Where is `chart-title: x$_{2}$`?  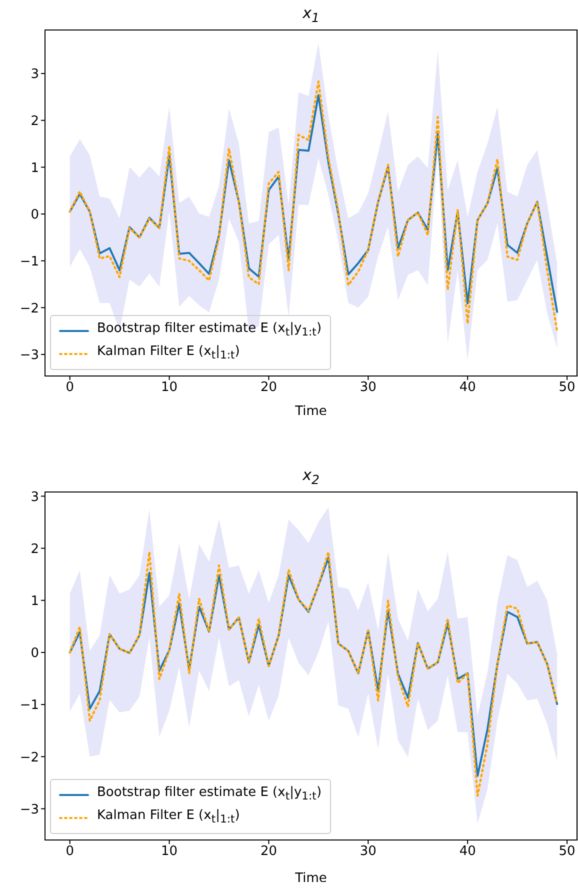
chart-title: x$_{2}$ is located at coordinates (311, 476).